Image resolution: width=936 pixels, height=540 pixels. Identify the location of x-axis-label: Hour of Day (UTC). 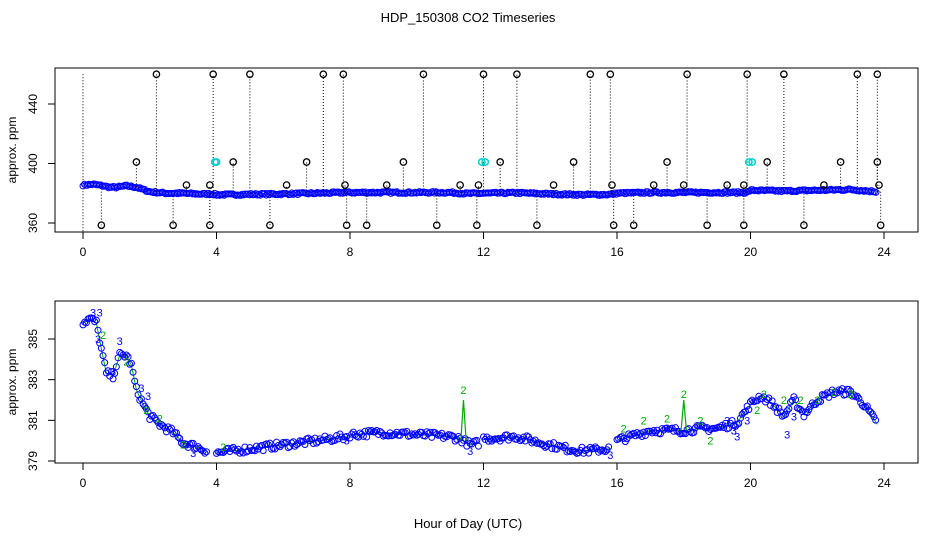
(468, 523).